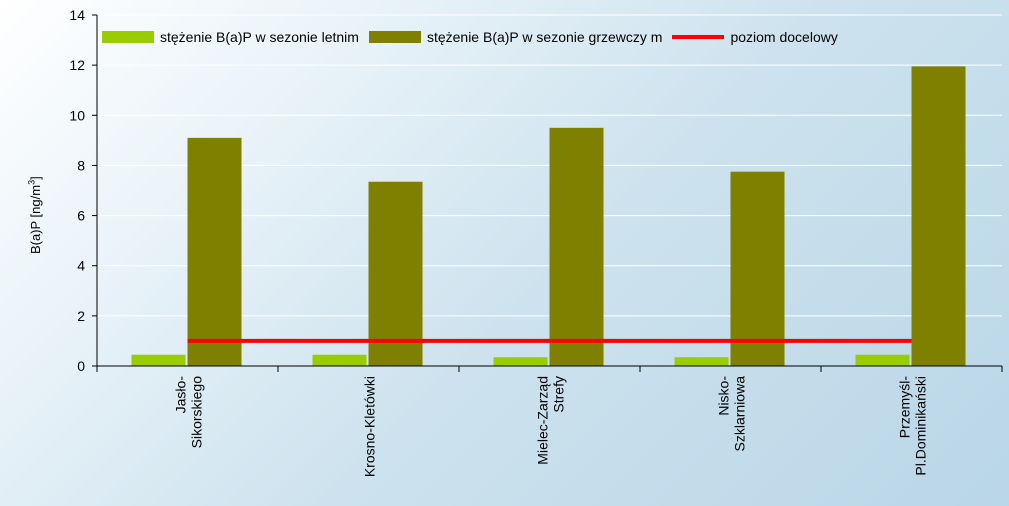 This screenshot has height=506, width=1009. What do you see at coordinates (36, 219) in the screenshot?
I see `y-axis-title-text: B(a)P [ng/m` at bounding box center [36, 219].